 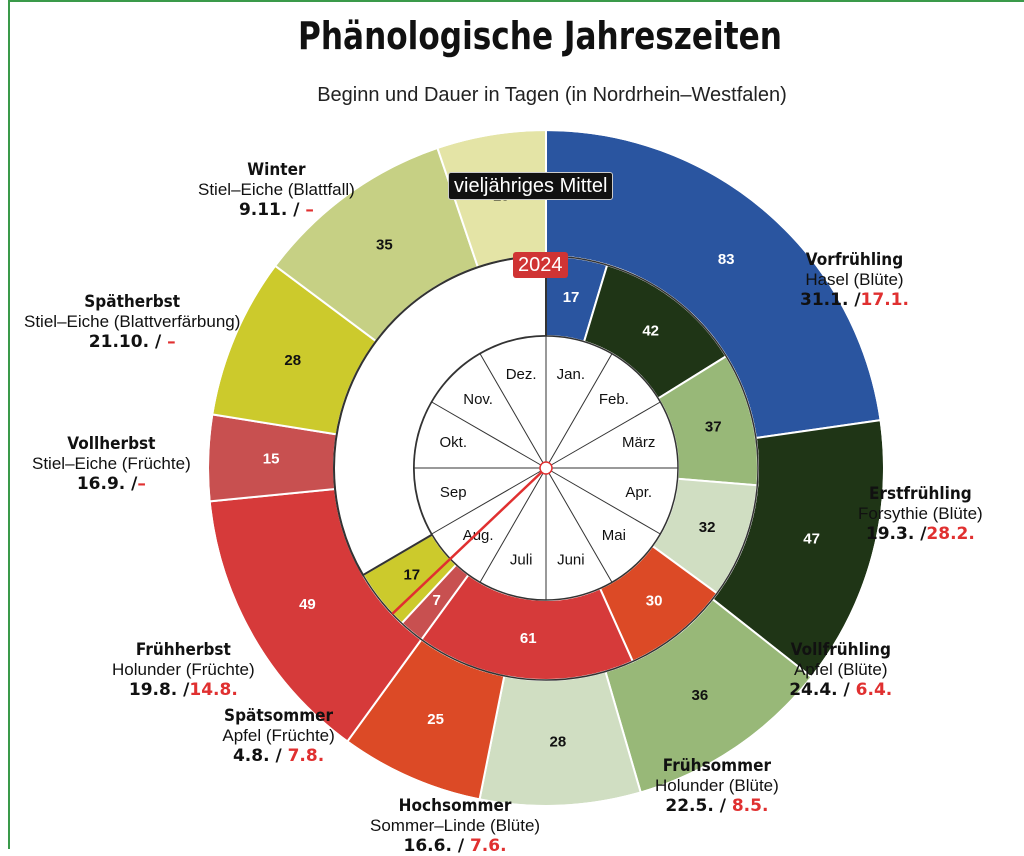 I want to click on date-2024: 6.4., so click(x=871, y=690).